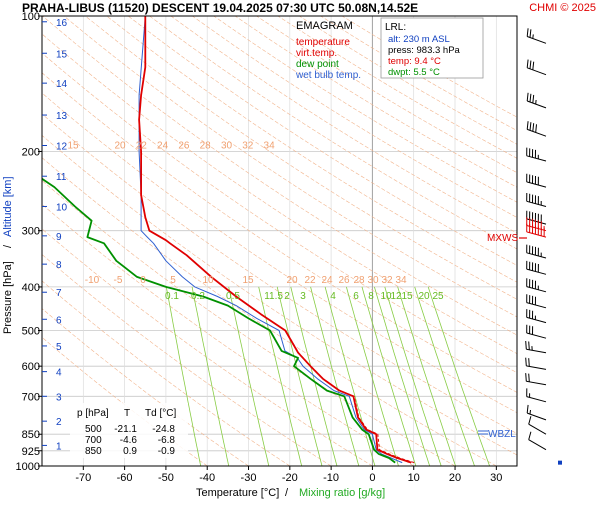 The image size is (600, 505). Describe the element at coordinates (371, 296) in the screenshot. I see `mixing-ratio-label: 8` at that location.